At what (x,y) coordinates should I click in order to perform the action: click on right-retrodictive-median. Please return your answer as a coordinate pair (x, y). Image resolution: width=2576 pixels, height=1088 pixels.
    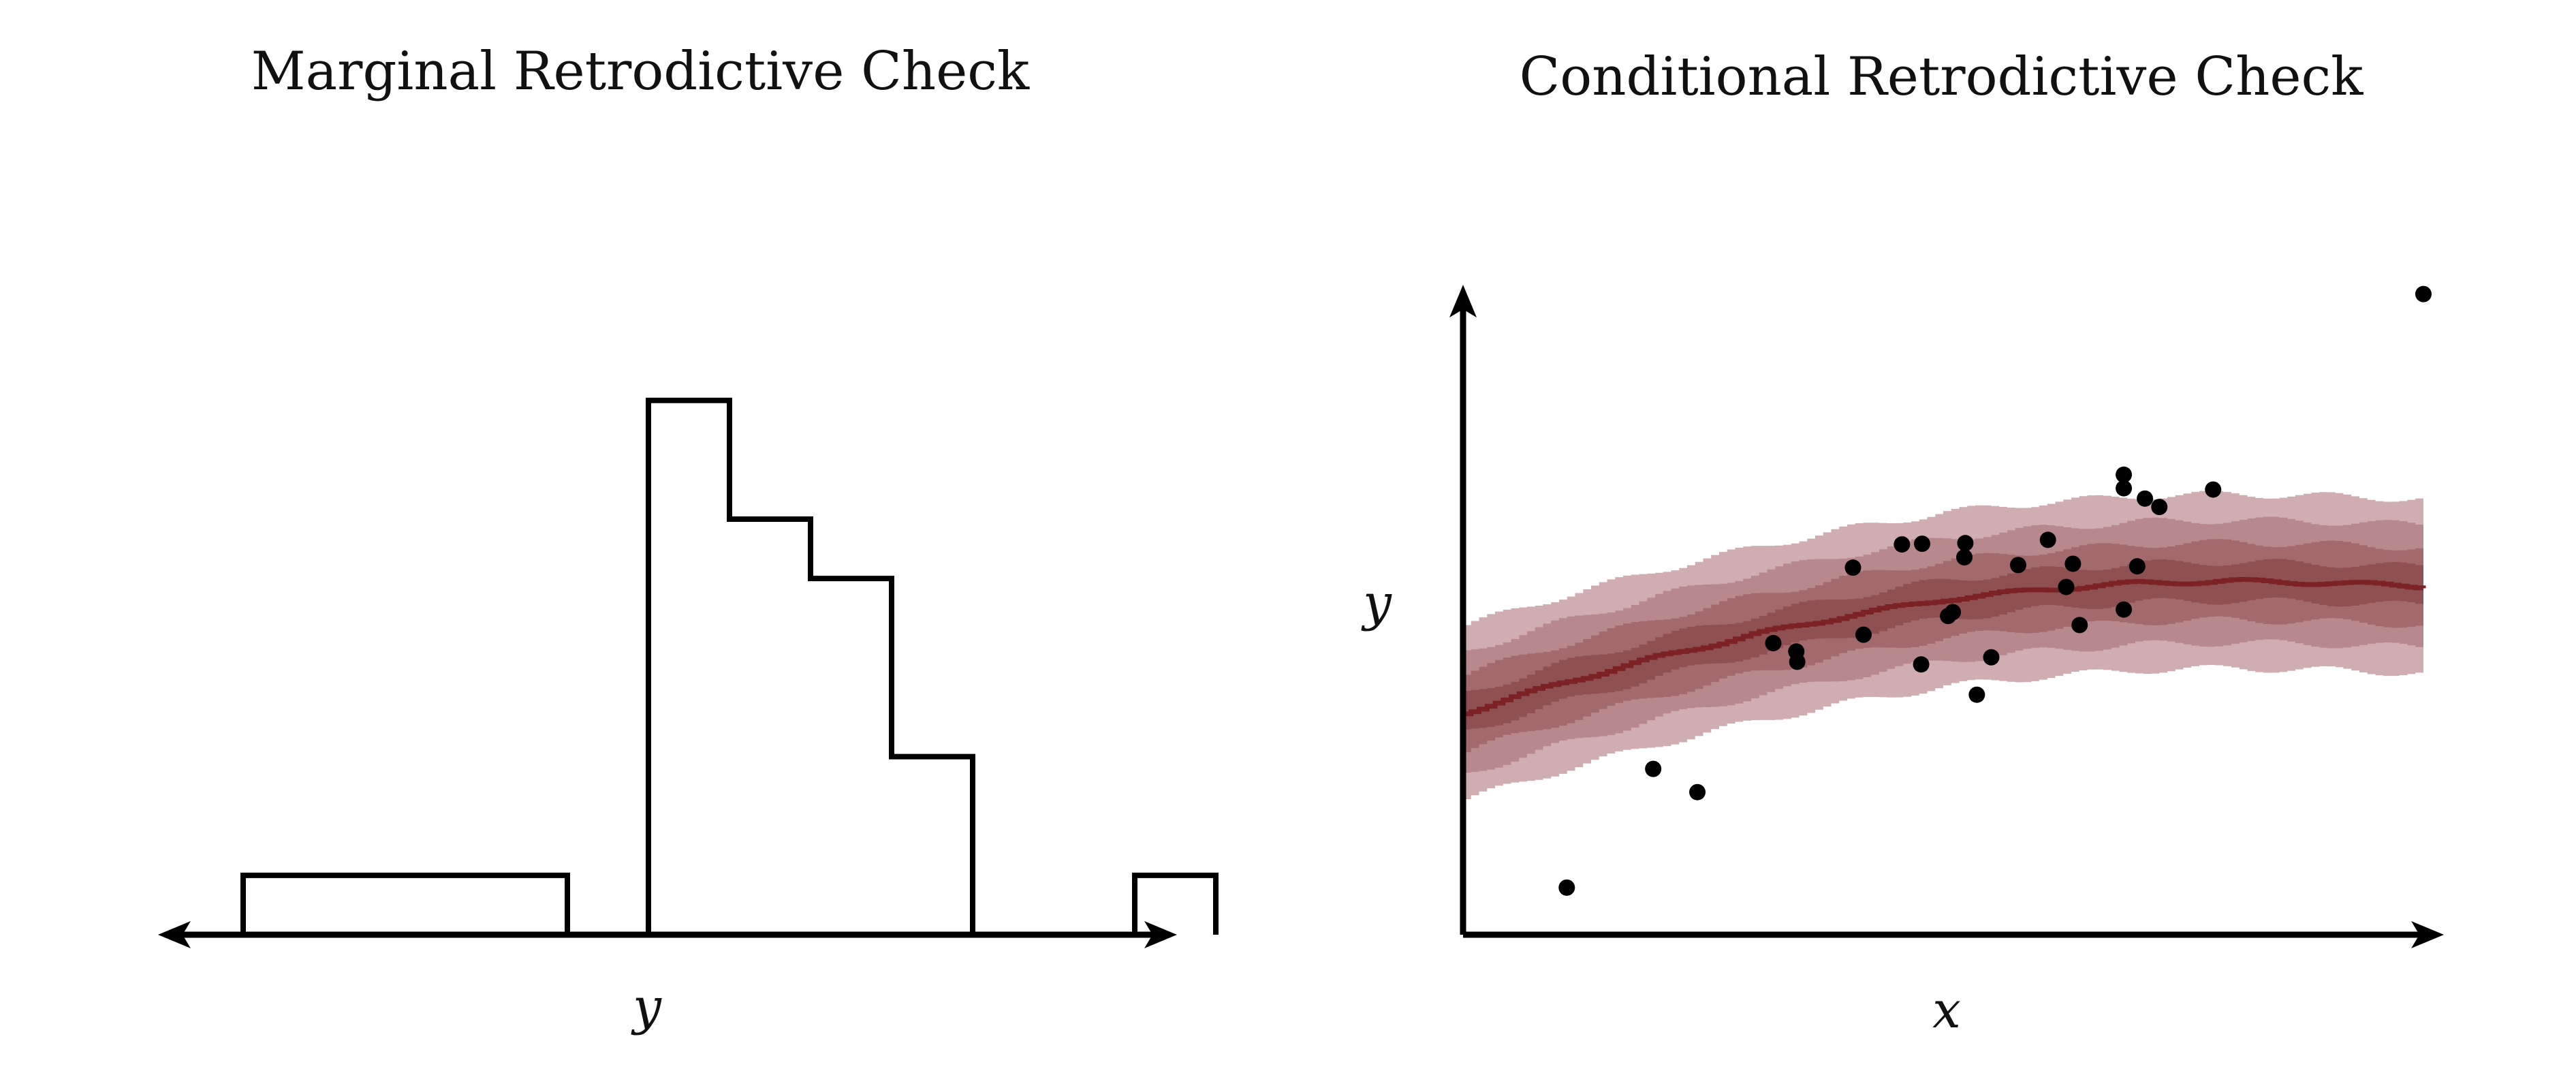
    Looking at the image, I should click on (1944, 647).